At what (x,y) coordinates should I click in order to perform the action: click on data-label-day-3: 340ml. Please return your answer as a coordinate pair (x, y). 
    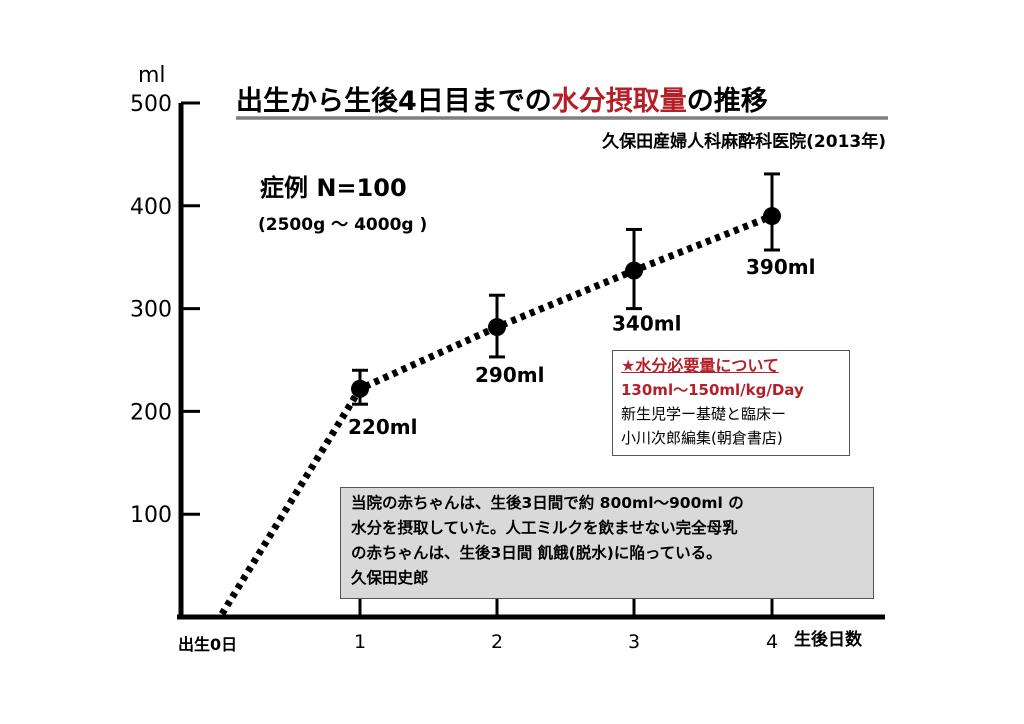
    Looking at the image, I should click on (646, 324).